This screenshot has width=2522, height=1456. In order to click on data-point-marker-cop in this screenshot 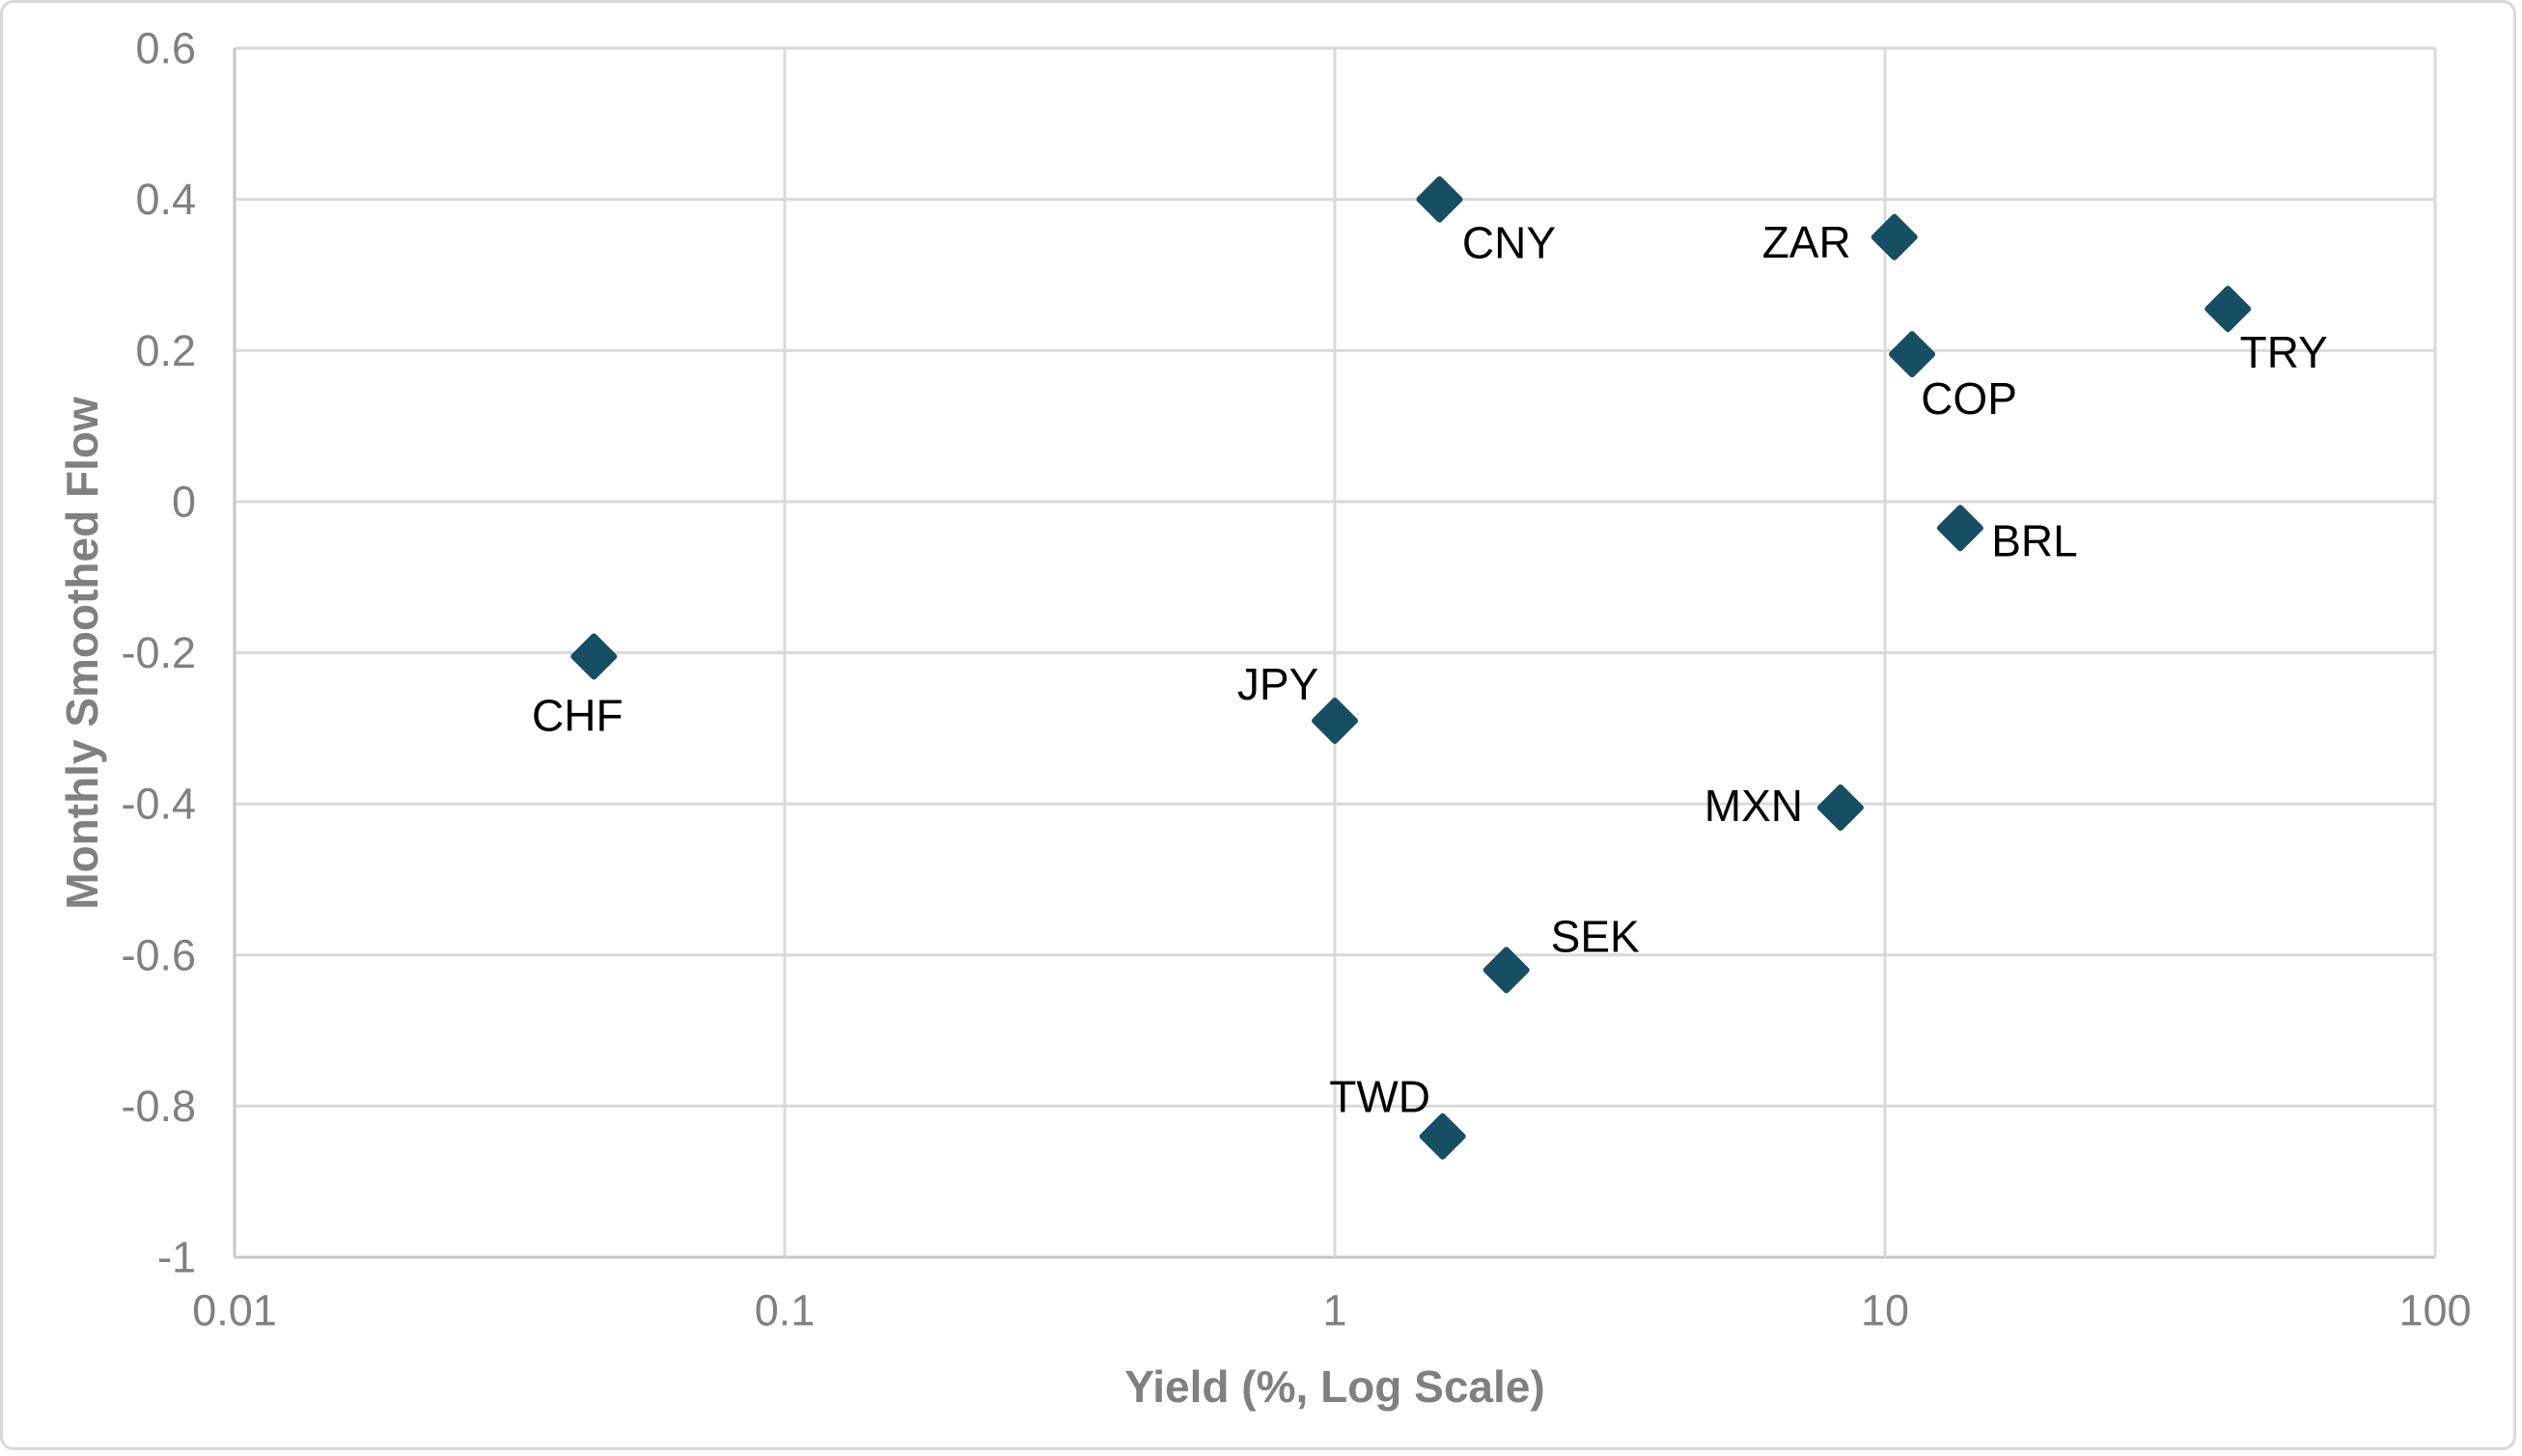, I will do `click(1913, 354)`.